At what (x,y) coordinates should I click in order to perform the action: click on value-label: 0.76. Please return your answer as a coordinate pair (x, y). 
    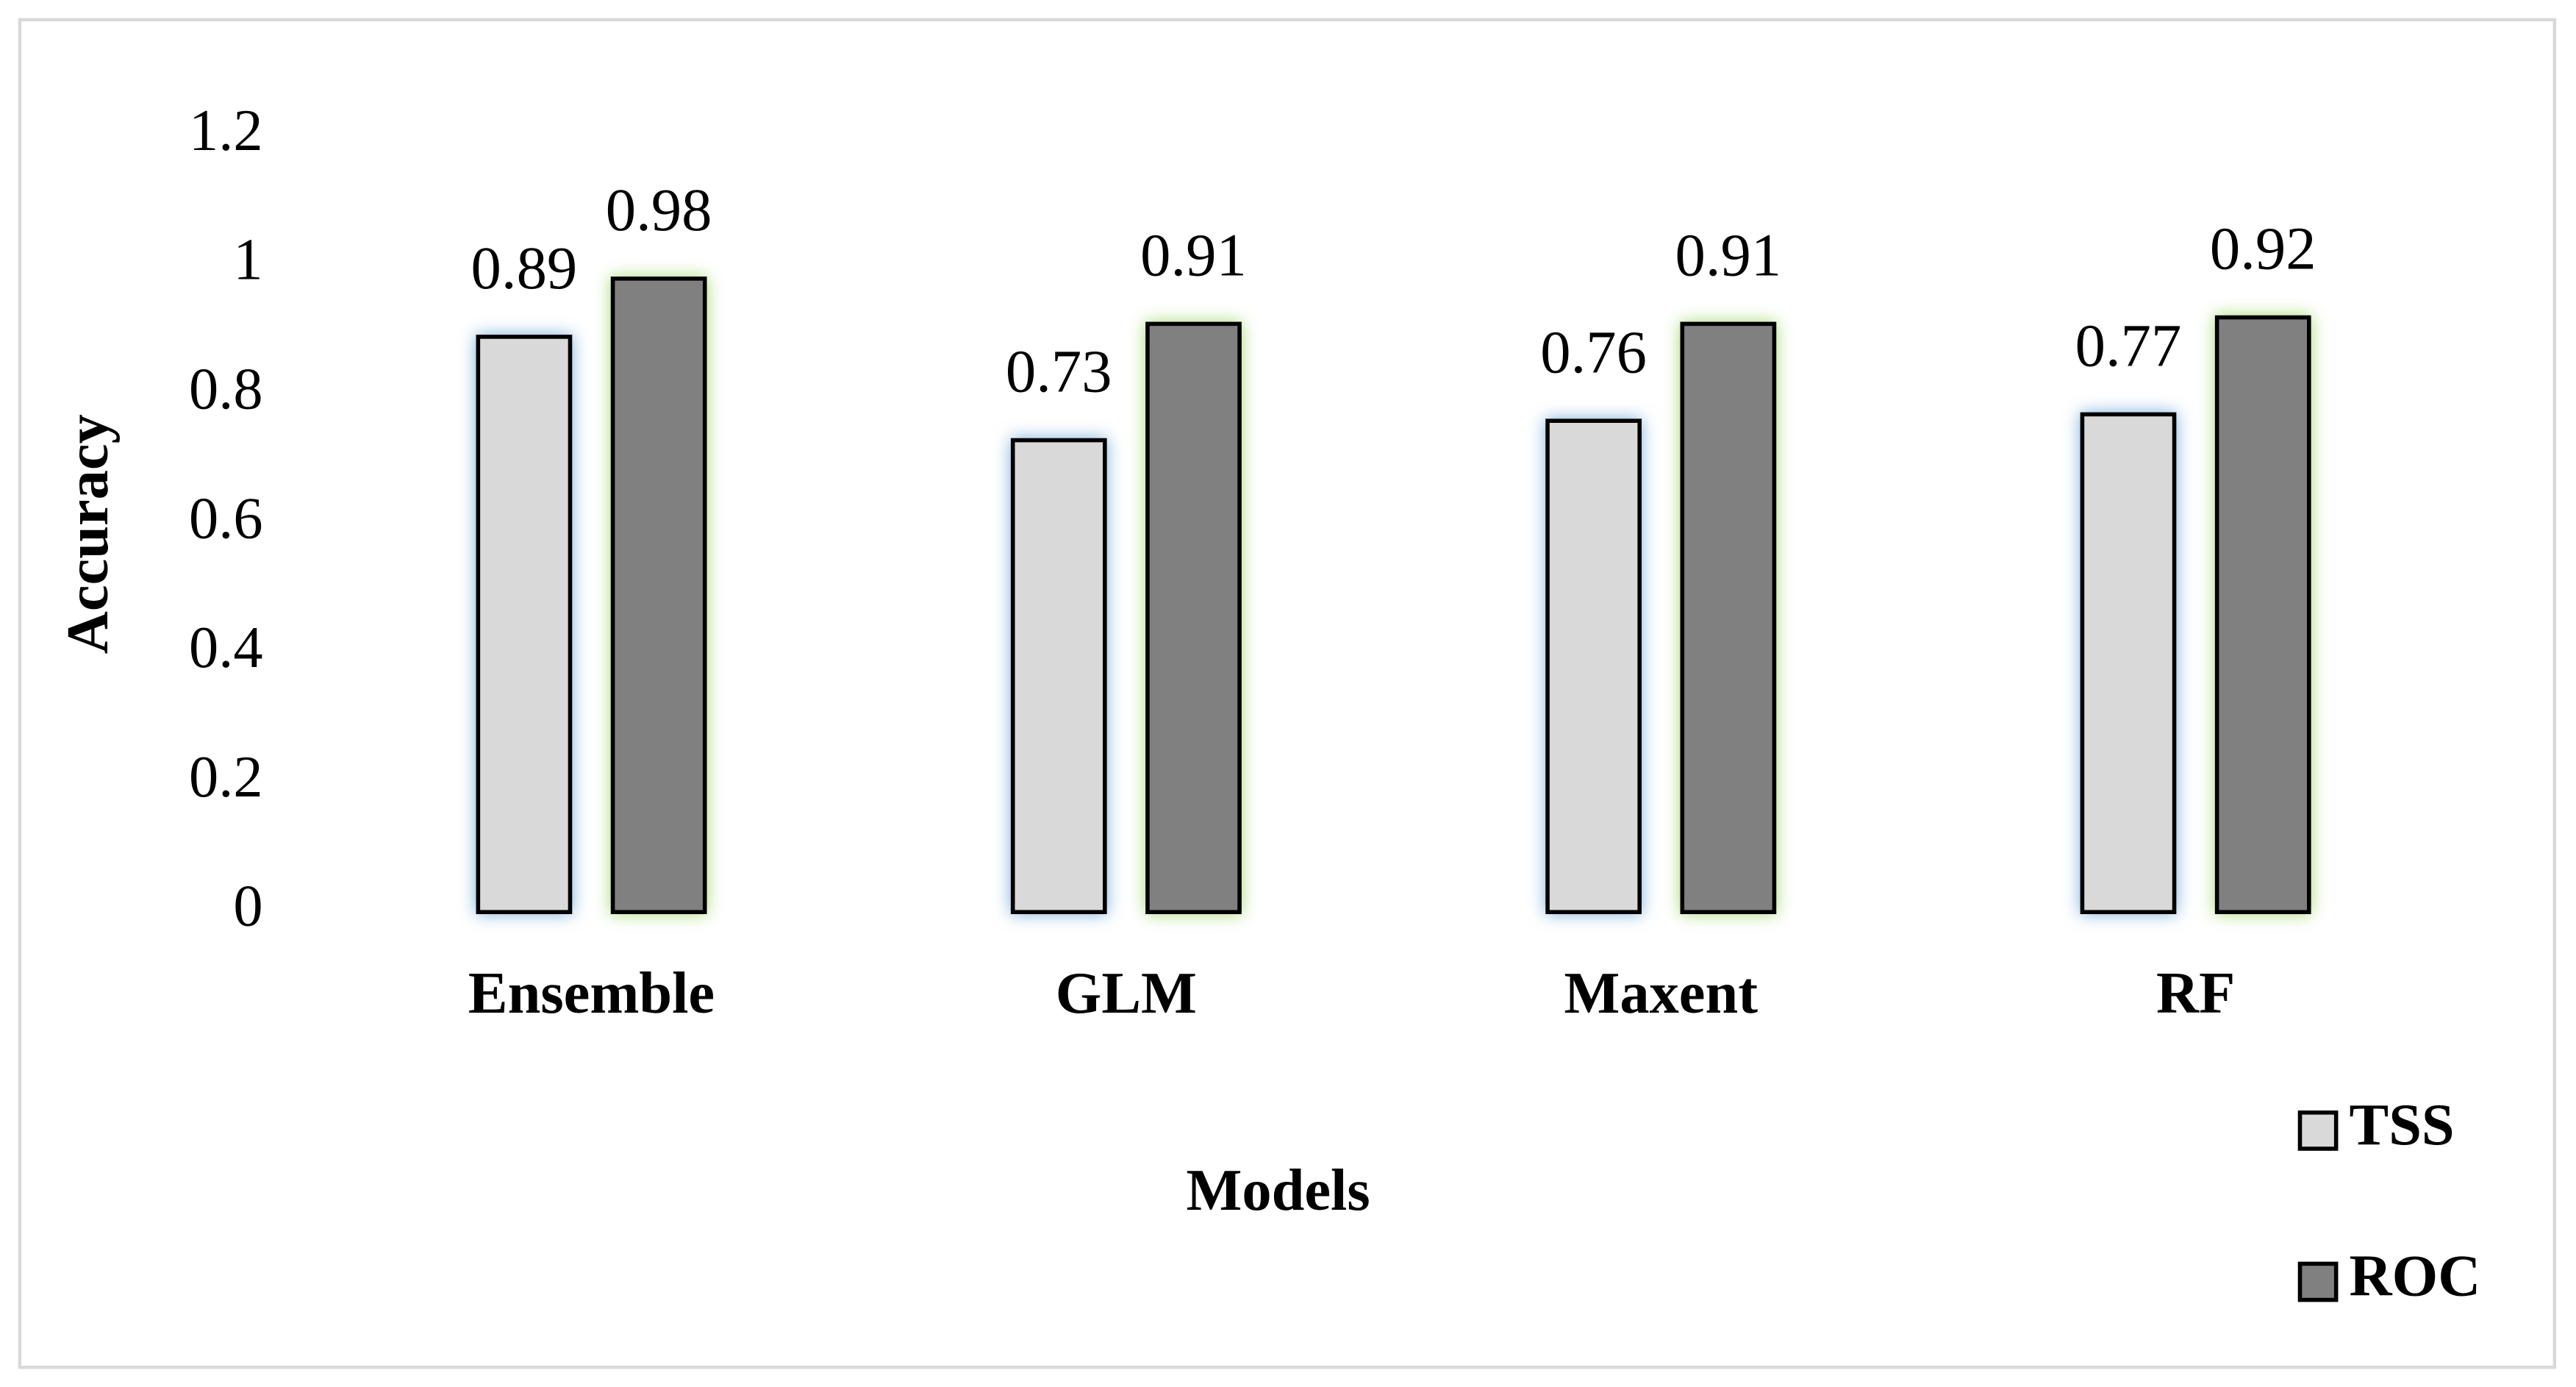
    Looking at the image, I should click on (1593, 351).